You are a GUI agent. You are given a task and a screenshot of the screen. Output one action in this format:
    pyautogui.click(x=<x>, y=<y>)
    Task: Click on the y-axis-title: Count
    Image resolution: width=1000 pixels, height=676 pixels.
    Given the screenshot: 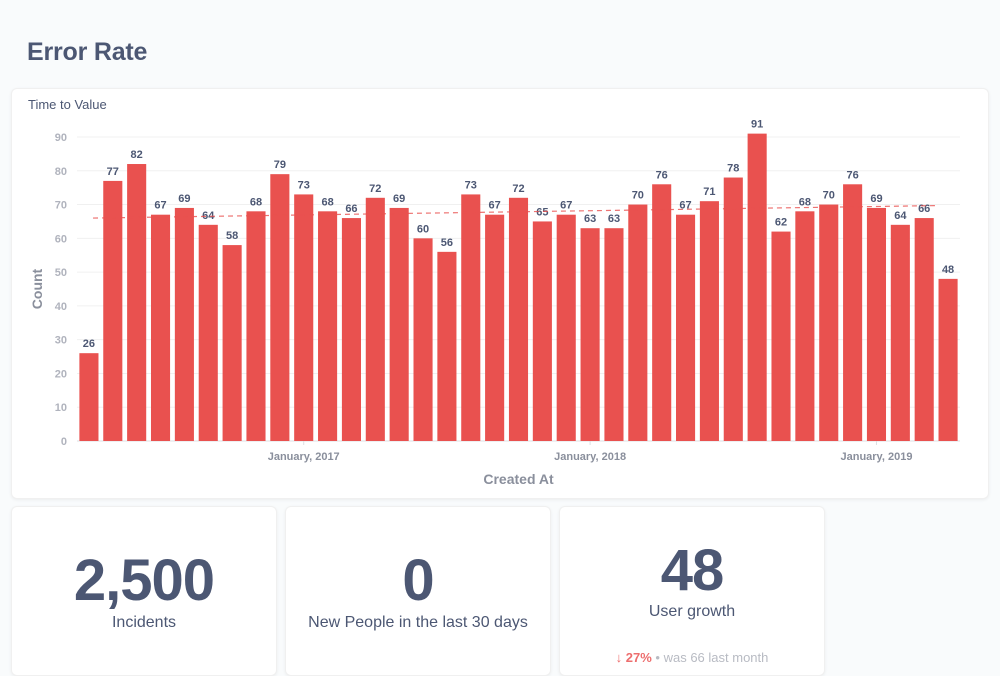 What is the action you would take?
    pyautogui.click(x=37, y=288)
    